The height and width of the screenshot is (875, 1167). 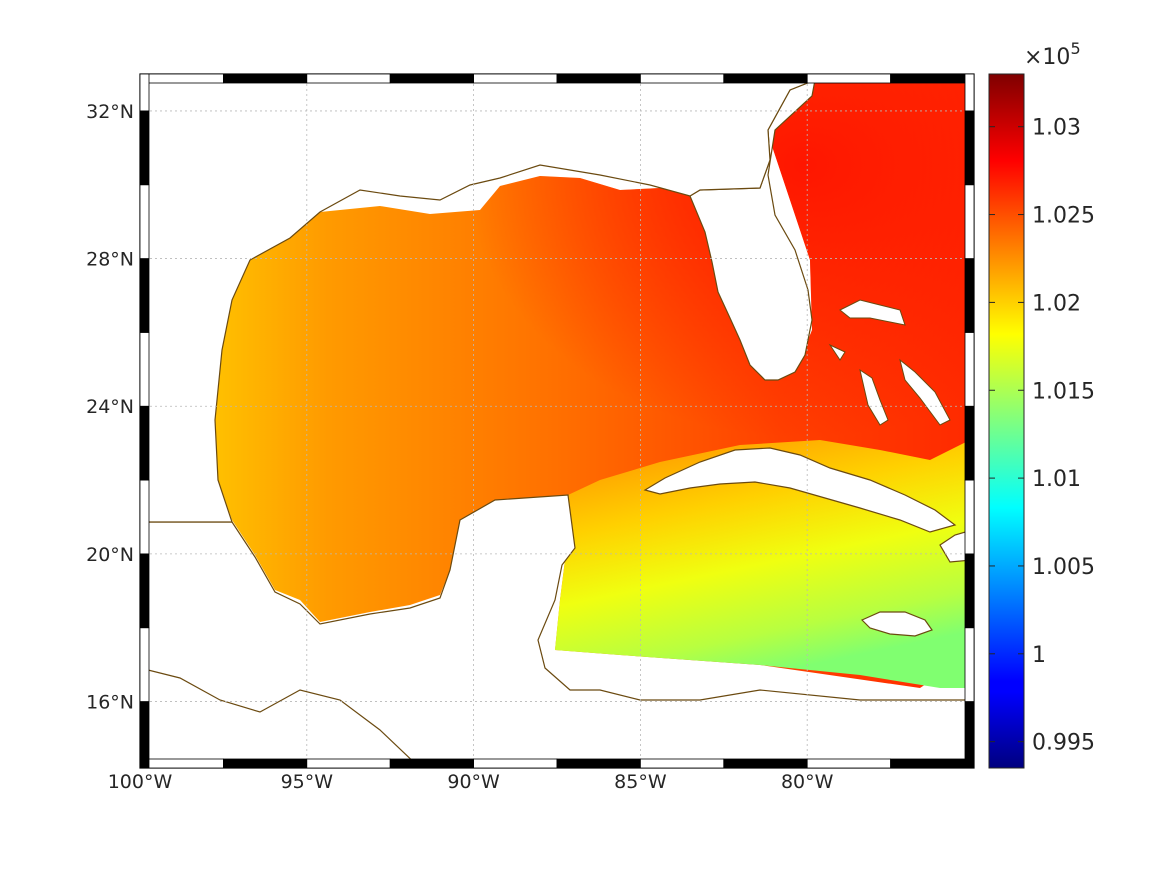 What do you see at coordinates (110, 260) in the screenshot?
I see `lat-tick-label: 28°N` at bounding box center [110, 260].